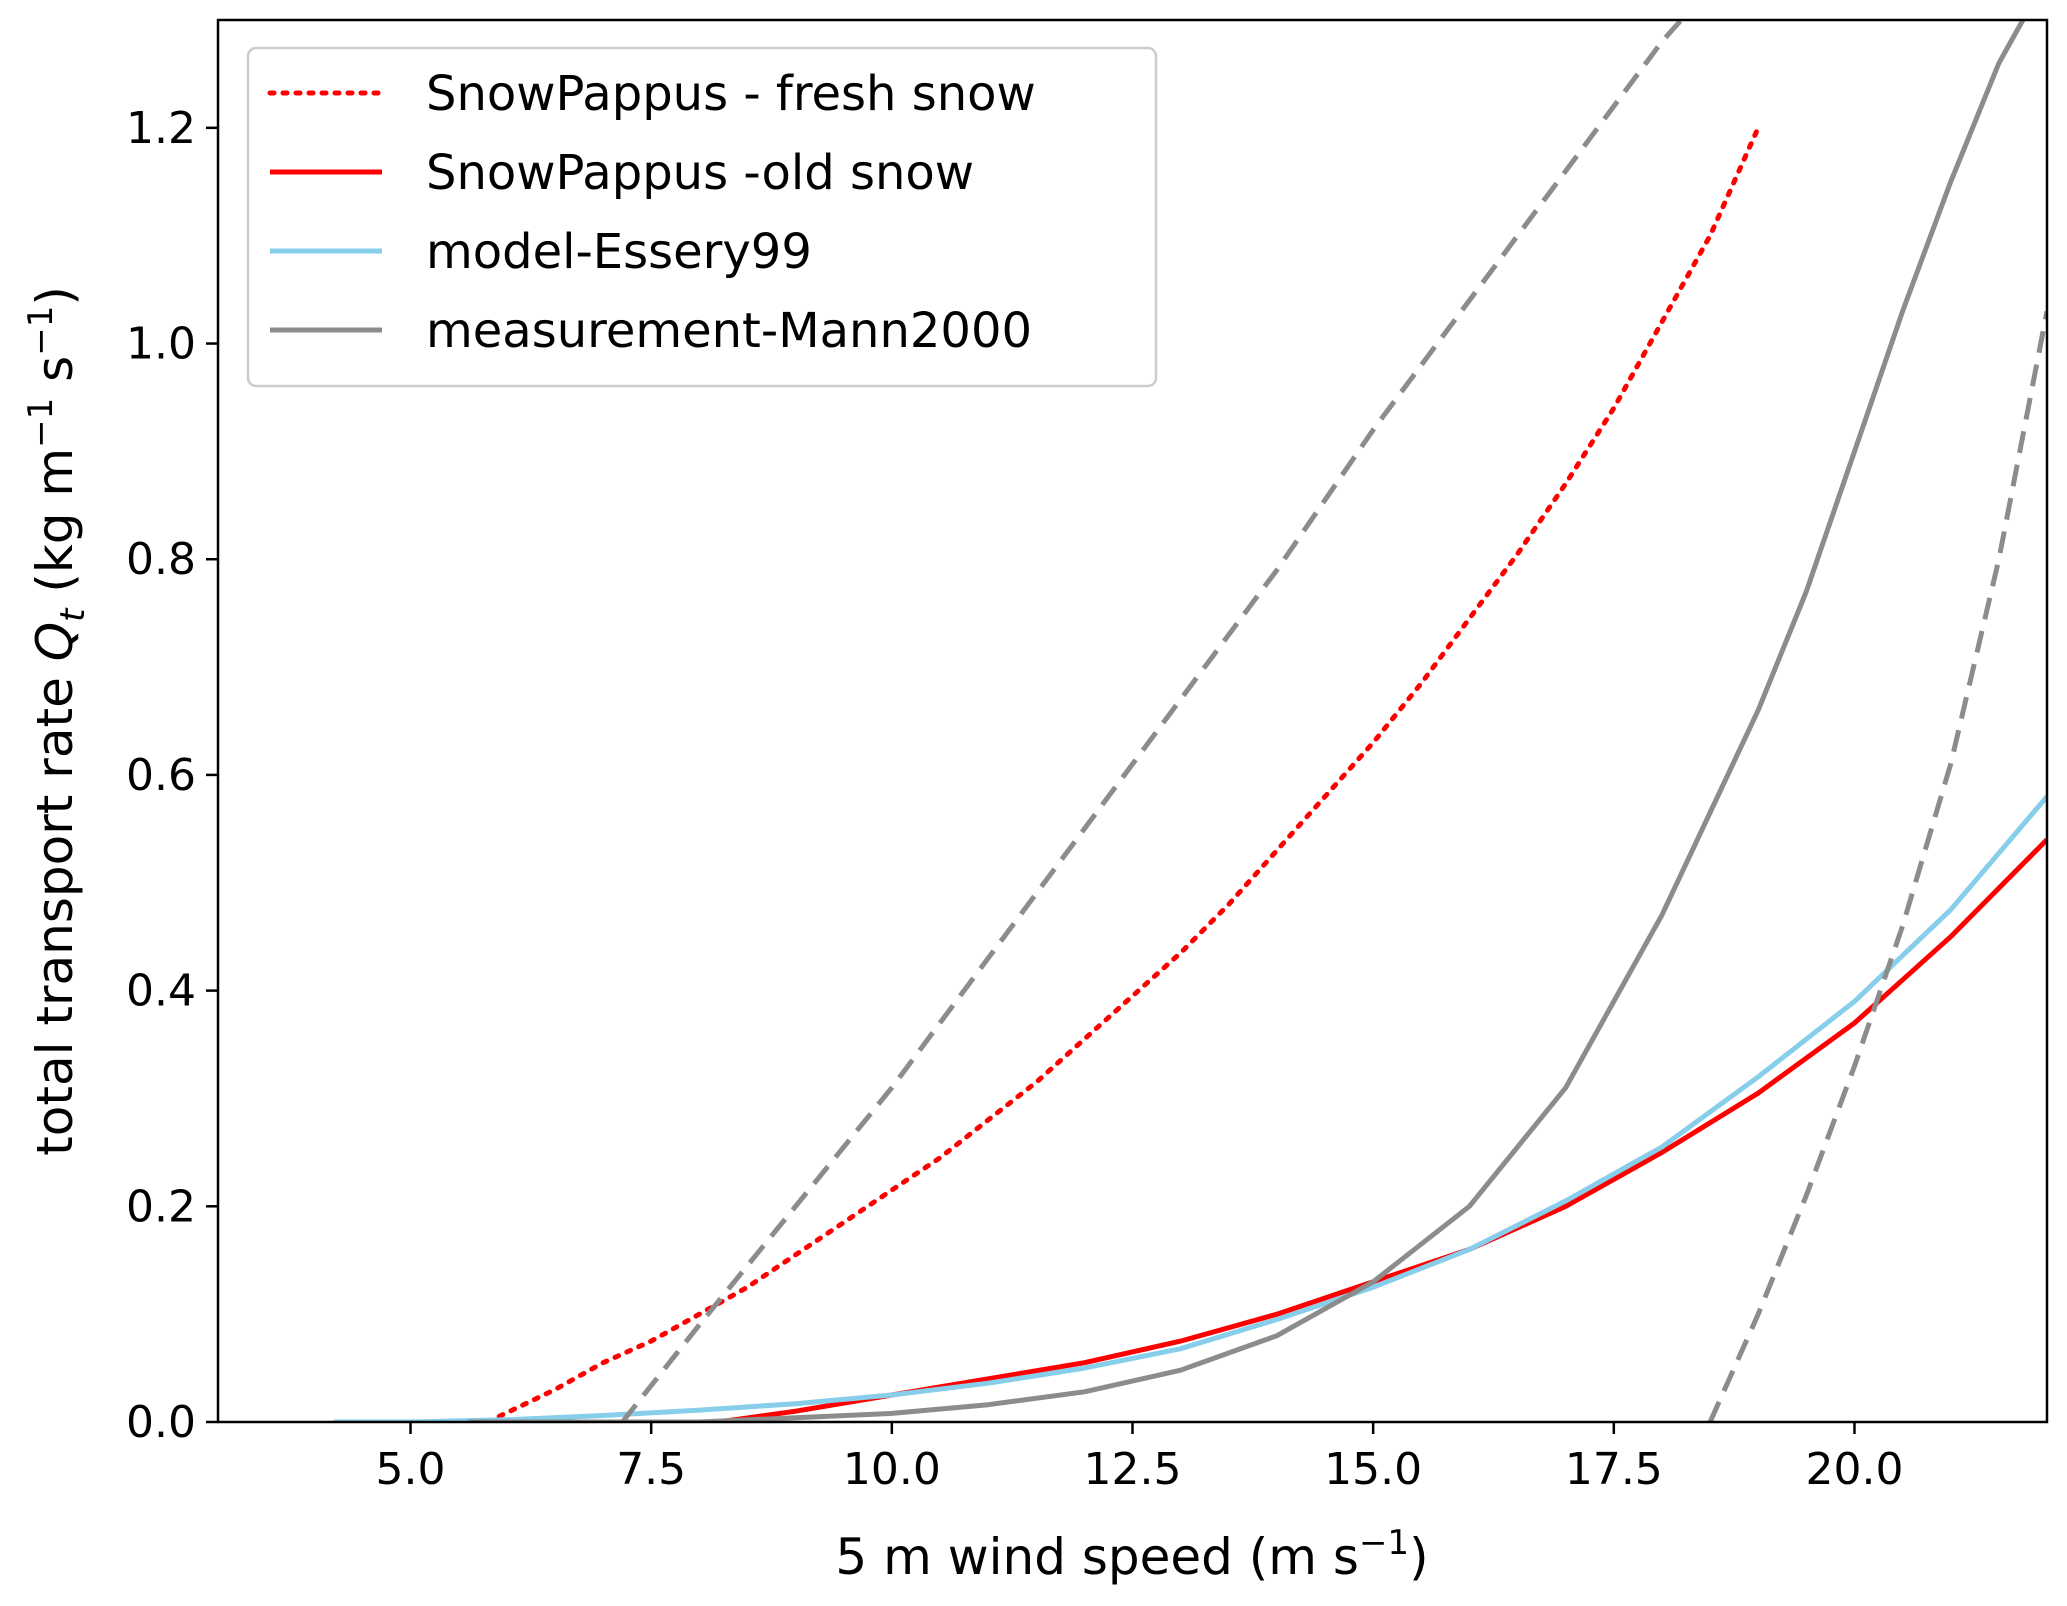 This screenshot has width=2067, height=1606. What do you see at coordinates (651, 1469) in the screenshot?
I see `x-tick-label: 7.5` at bounding box center [651, 1469].